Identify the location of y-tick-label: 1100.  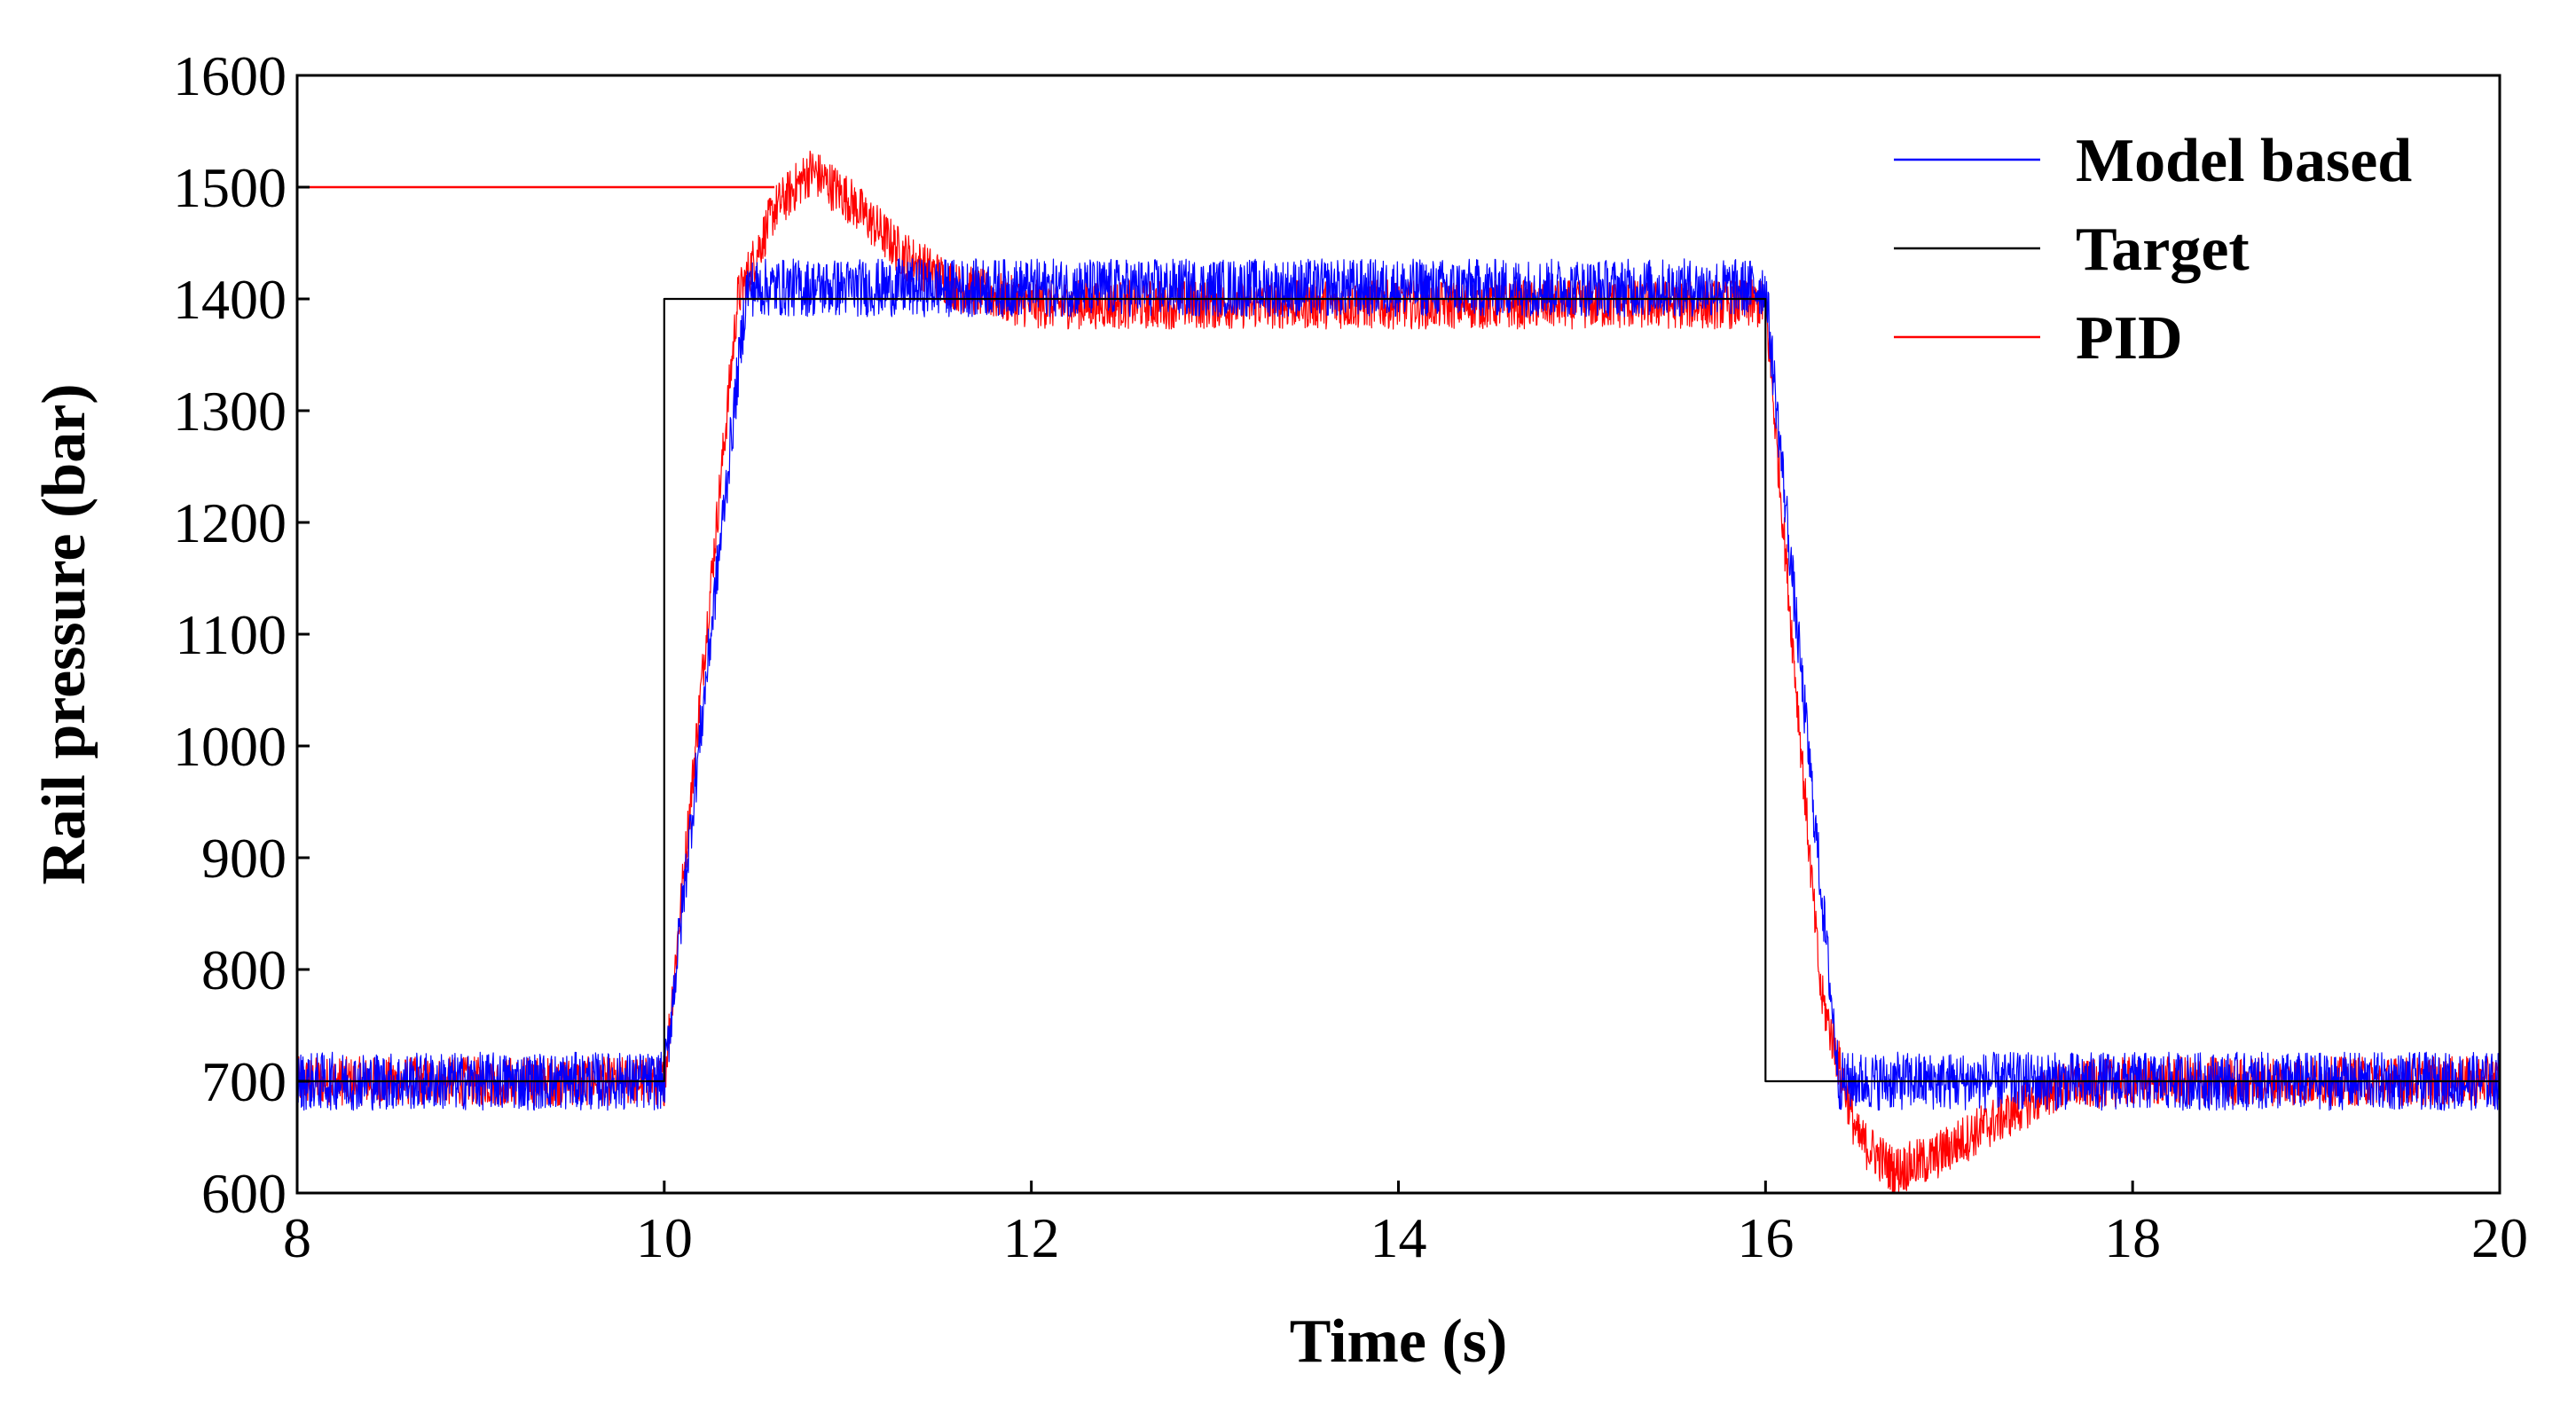
(231, 635).